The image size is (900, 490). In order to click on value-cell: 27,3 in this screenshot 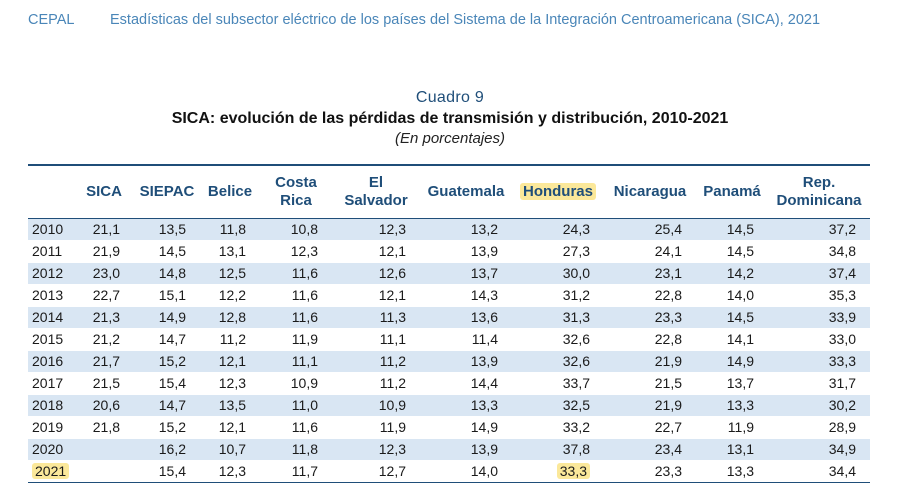, I will do `click(558, 251)`.